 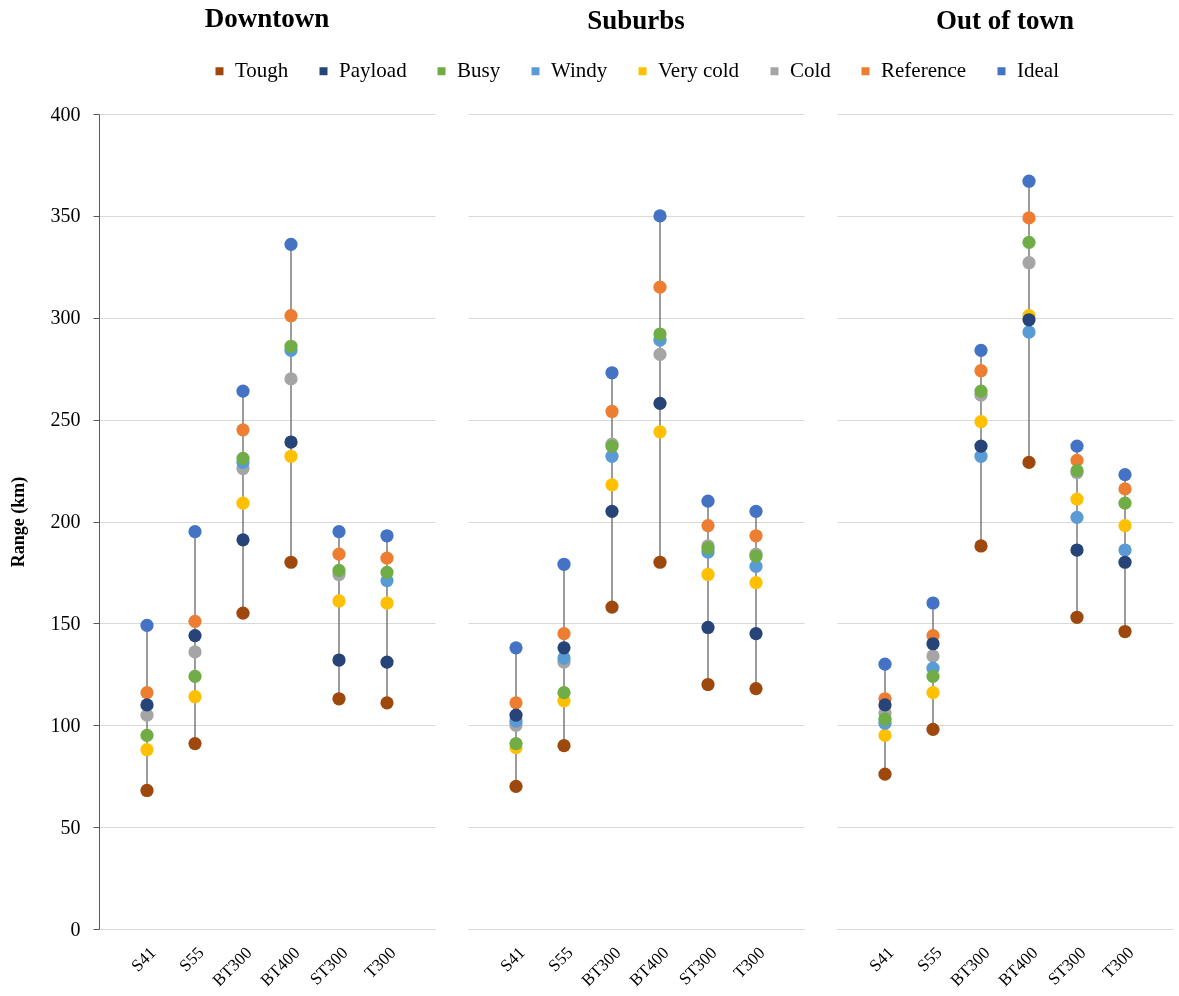 What do you see at coordinates (70, 826) in the screenshot?
I see `y-tick-label: 50` at bounding box center [70, 826].